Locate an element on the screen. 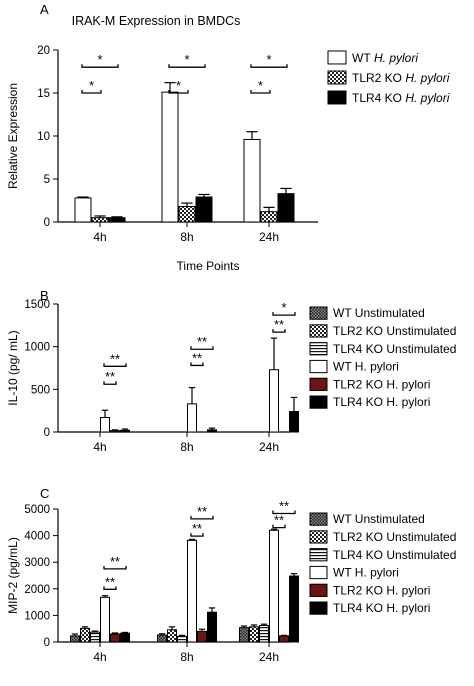 This screenshot has width=474, height=686. x-tick-label: 8h is located at coordinates (186, 657).